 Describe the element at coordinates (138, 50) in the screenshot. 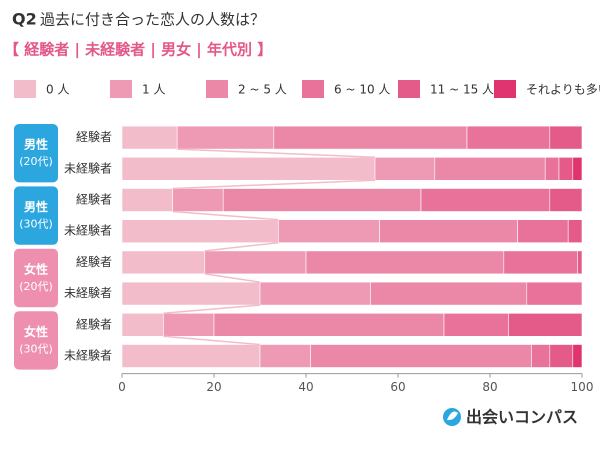

I see `chart-subtitle: 【 経験者 | 未経験者 | 男女 | 年代別 】` at that location.